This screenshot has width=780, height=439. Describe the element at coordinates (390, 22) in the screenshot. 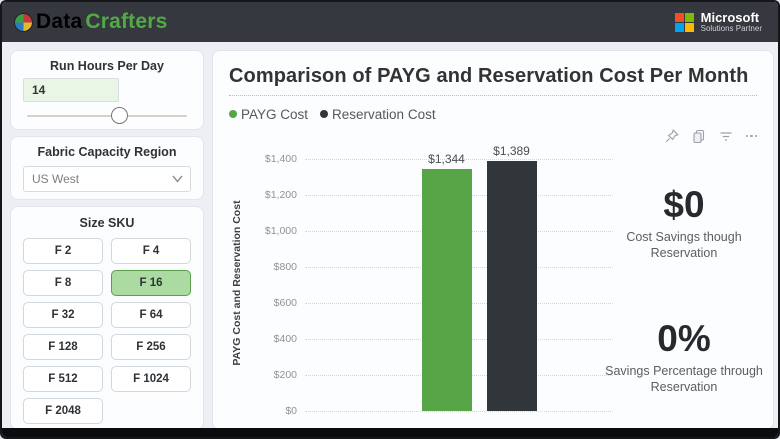

I see `top-bar: Data Crafters Microsoft Solutions Partner` at that location.